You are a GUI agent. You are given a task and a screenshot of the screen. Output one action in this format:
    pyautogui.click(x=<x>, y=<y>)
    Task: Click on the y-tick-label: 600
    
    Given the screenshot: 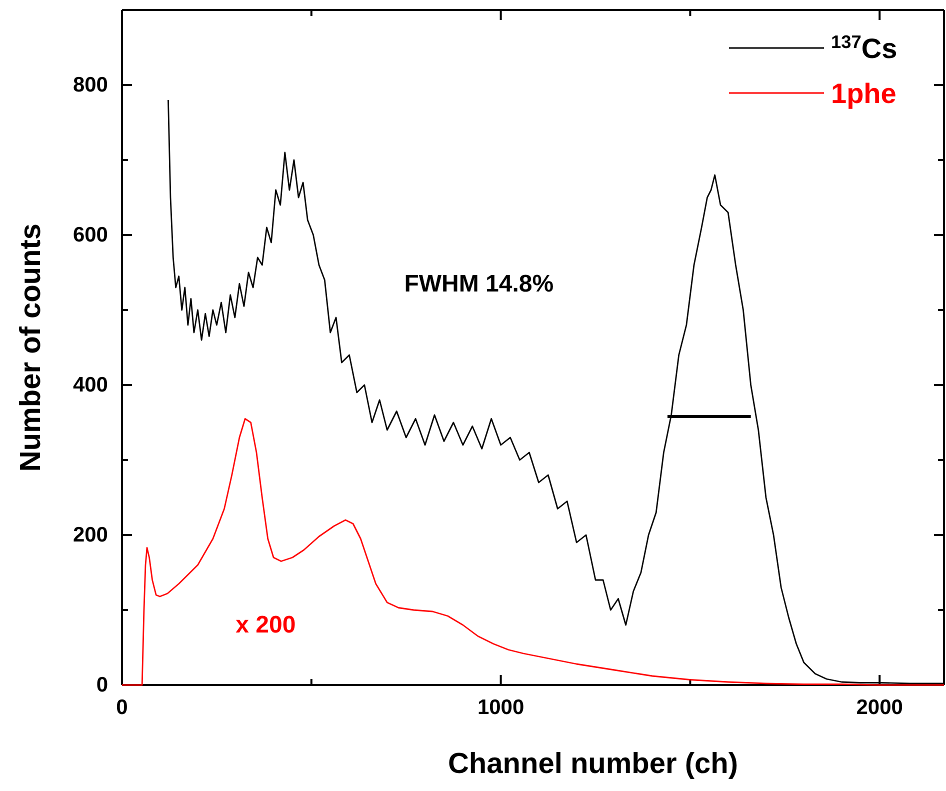 What is the action you would take?
    pyautogui.click(x=90, y=235)
    